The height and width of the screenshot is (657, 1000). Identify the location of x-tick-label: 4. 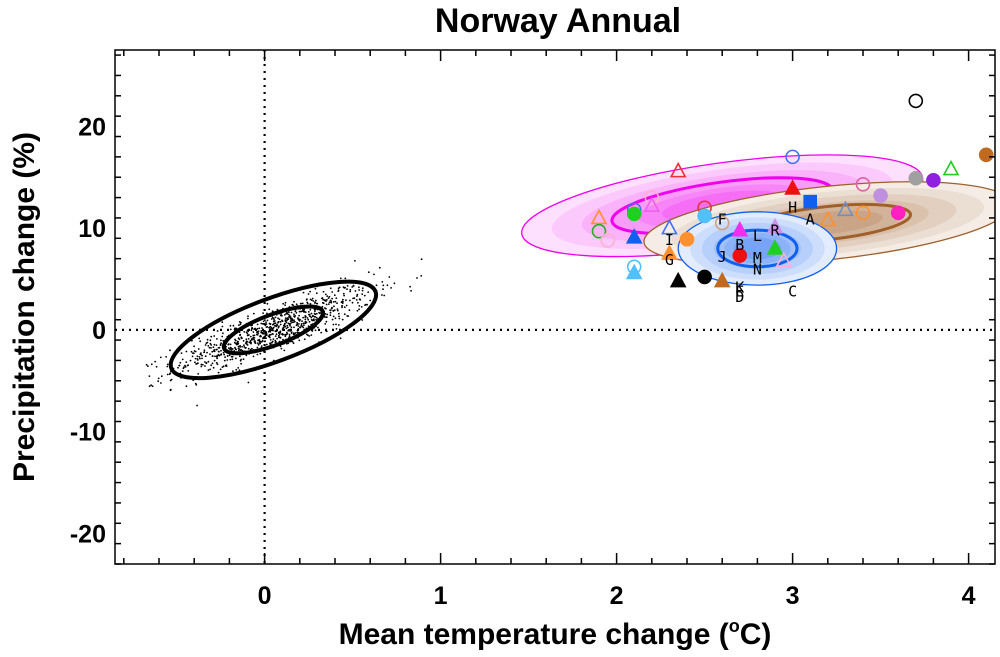
(969, 596).